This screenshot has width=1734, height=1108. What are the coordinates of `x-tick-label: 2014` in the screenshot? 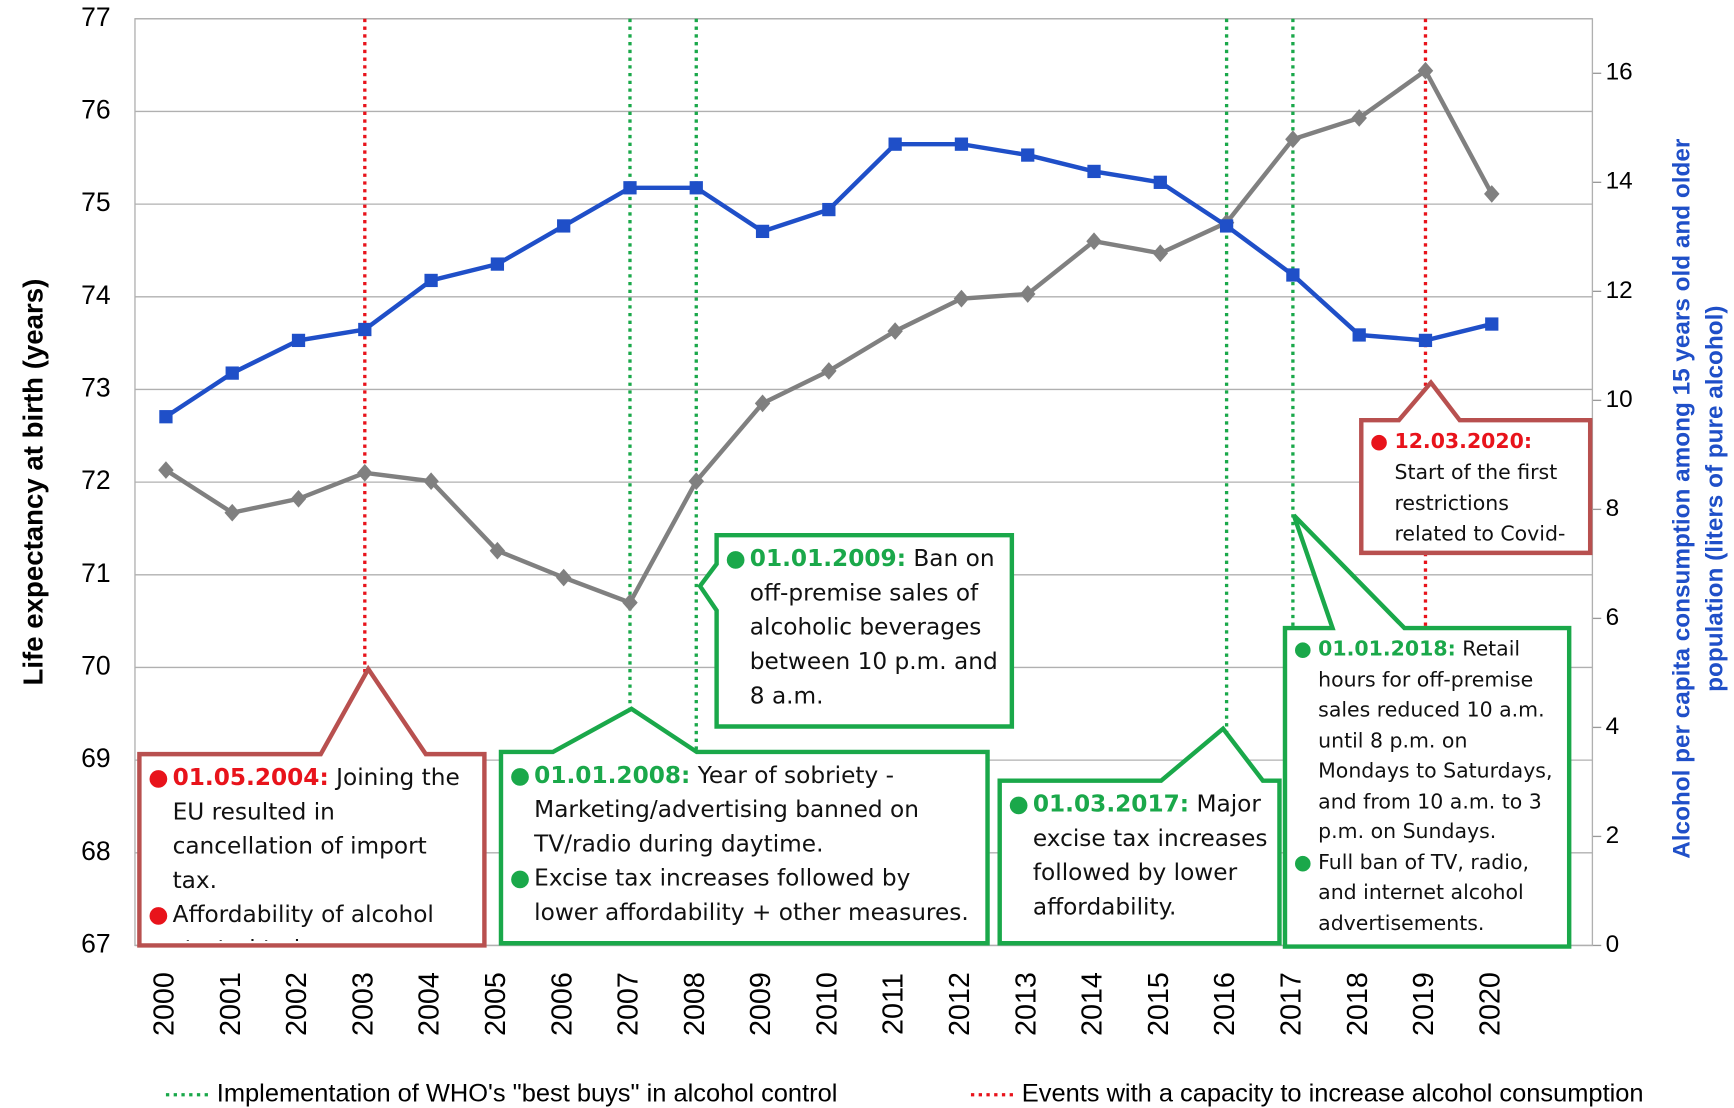 It's located at (1093, 1004).